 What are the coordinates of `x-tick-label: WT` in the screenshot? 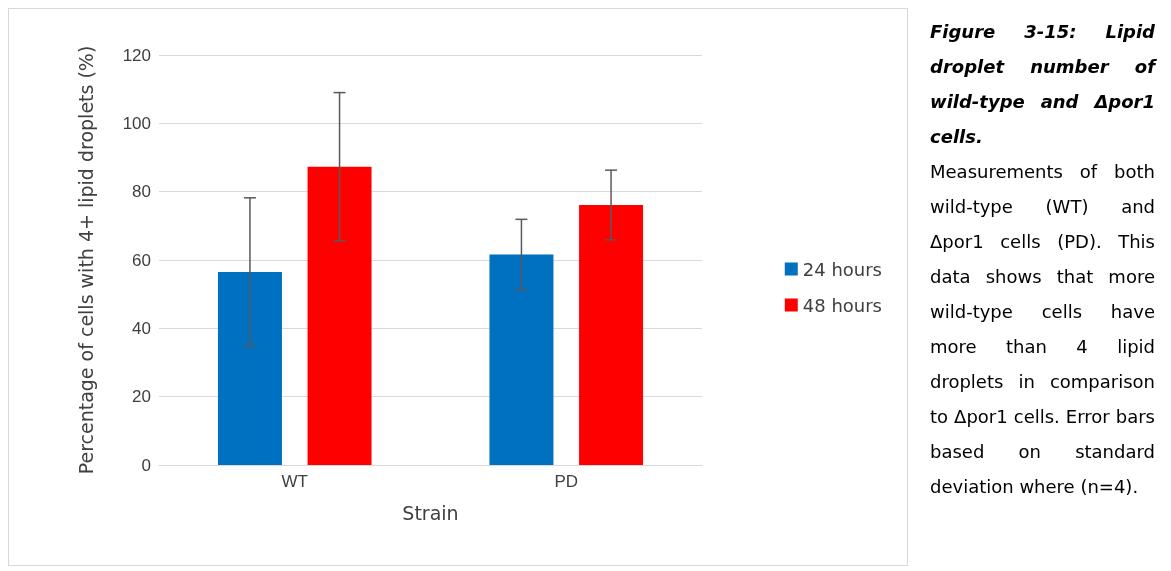 It's located at (294, 481).